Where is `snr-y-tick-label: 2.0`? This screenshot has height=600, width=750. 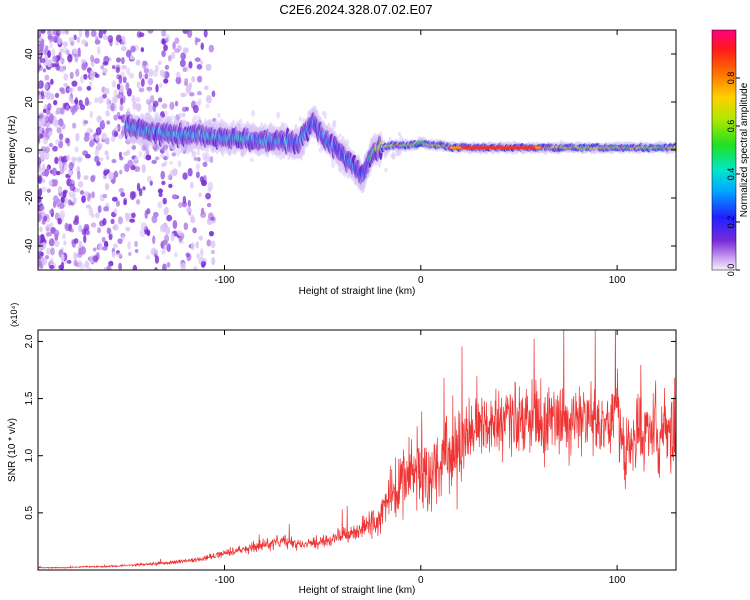
snr-y-tick-label: 2.0 is located at coordinates (29, 341).